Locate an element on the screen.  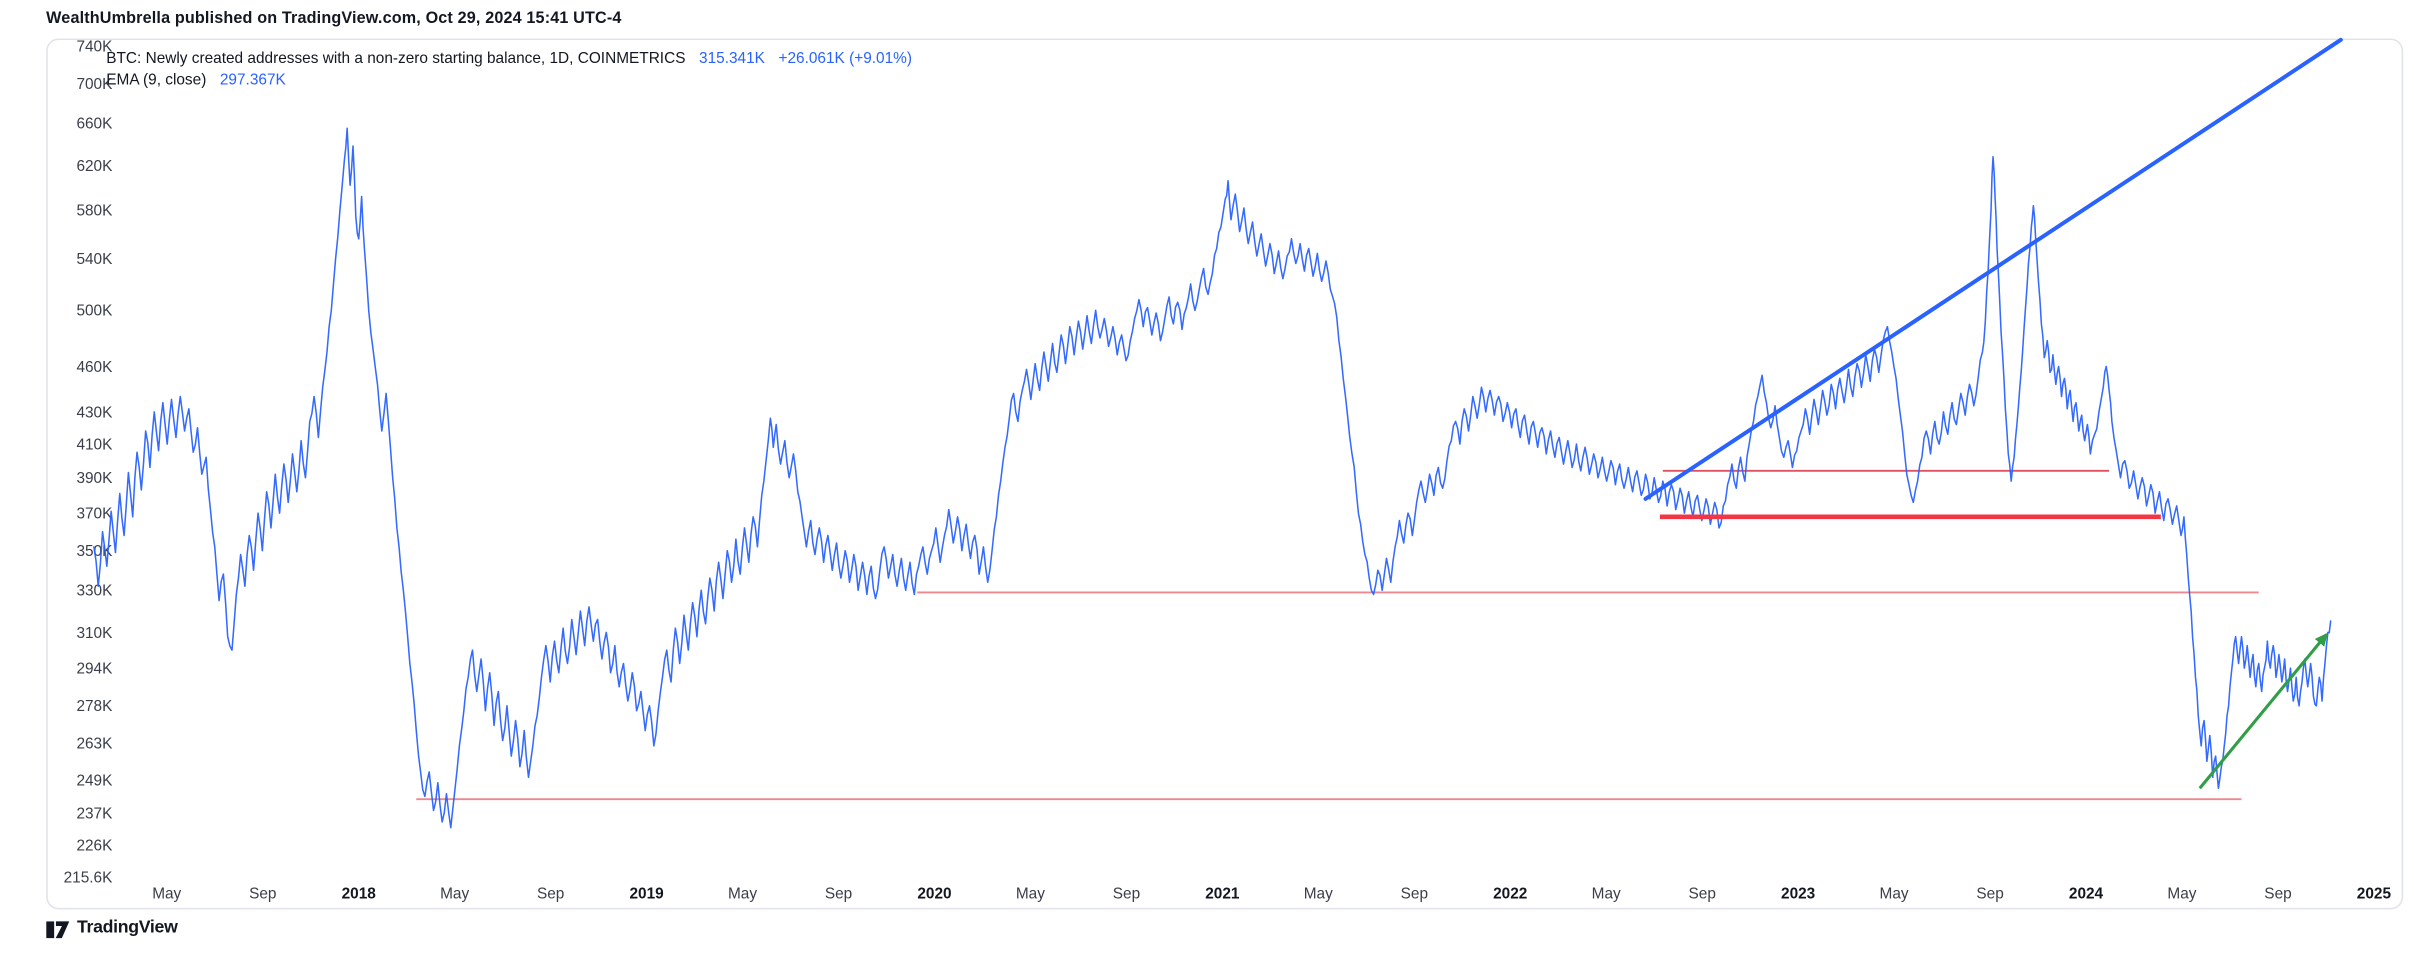
y-axis-tick: 278K is located at coordinates (94, 706).